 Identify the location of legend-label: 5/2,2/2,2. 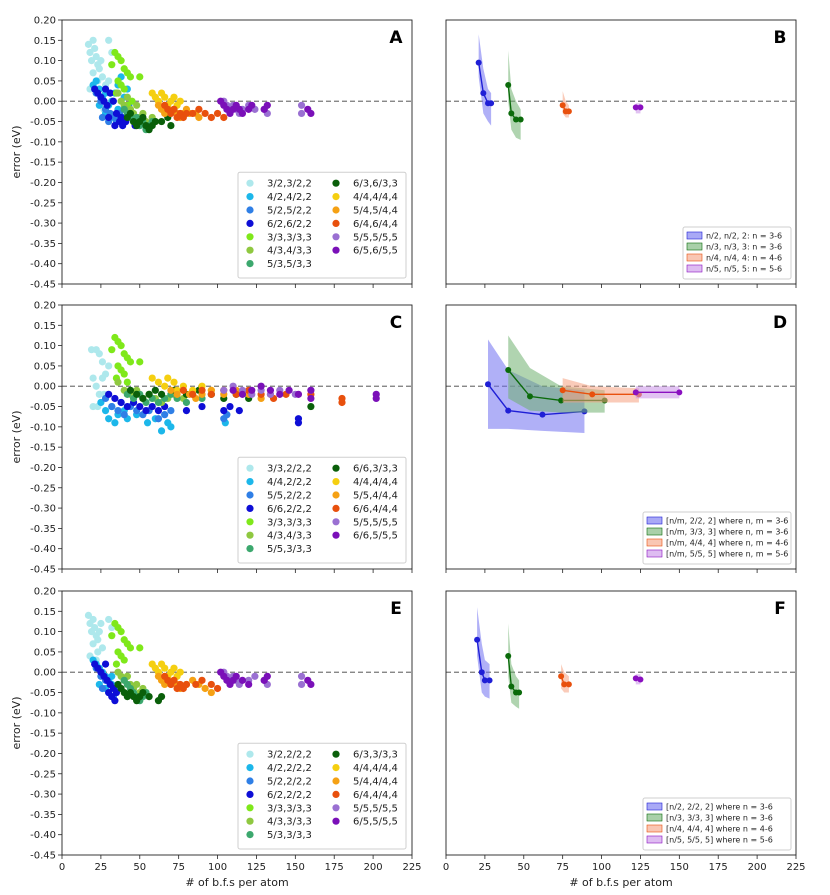
(289, 782).